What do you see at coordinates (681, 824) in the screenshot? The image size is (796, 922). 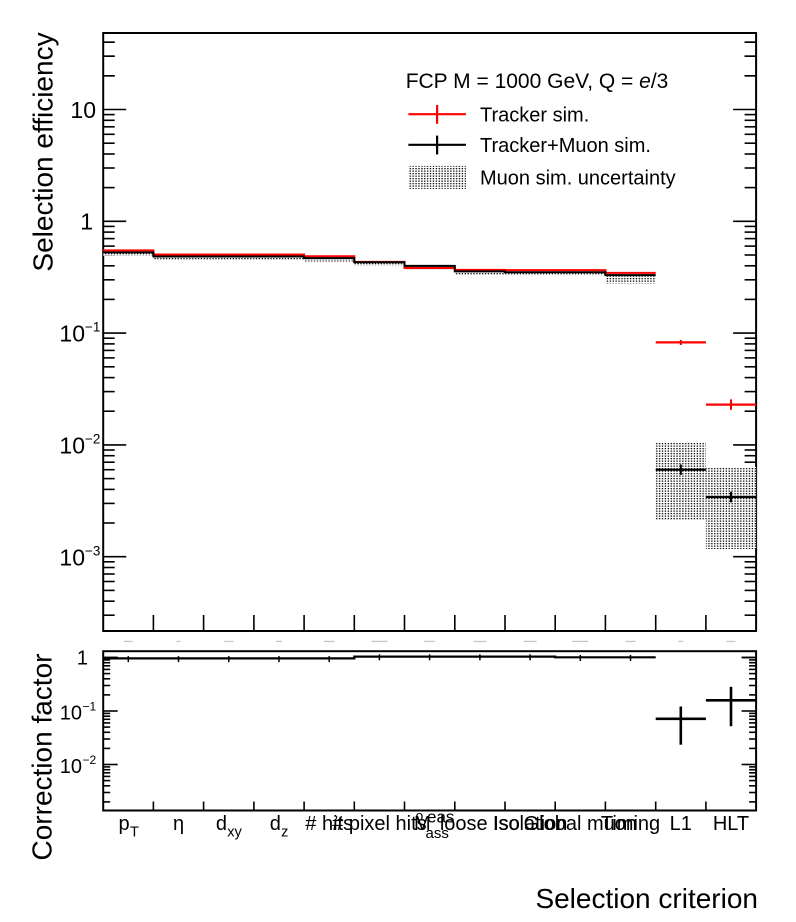 I see `svg-text: L1` at bounding box center [681, 824].